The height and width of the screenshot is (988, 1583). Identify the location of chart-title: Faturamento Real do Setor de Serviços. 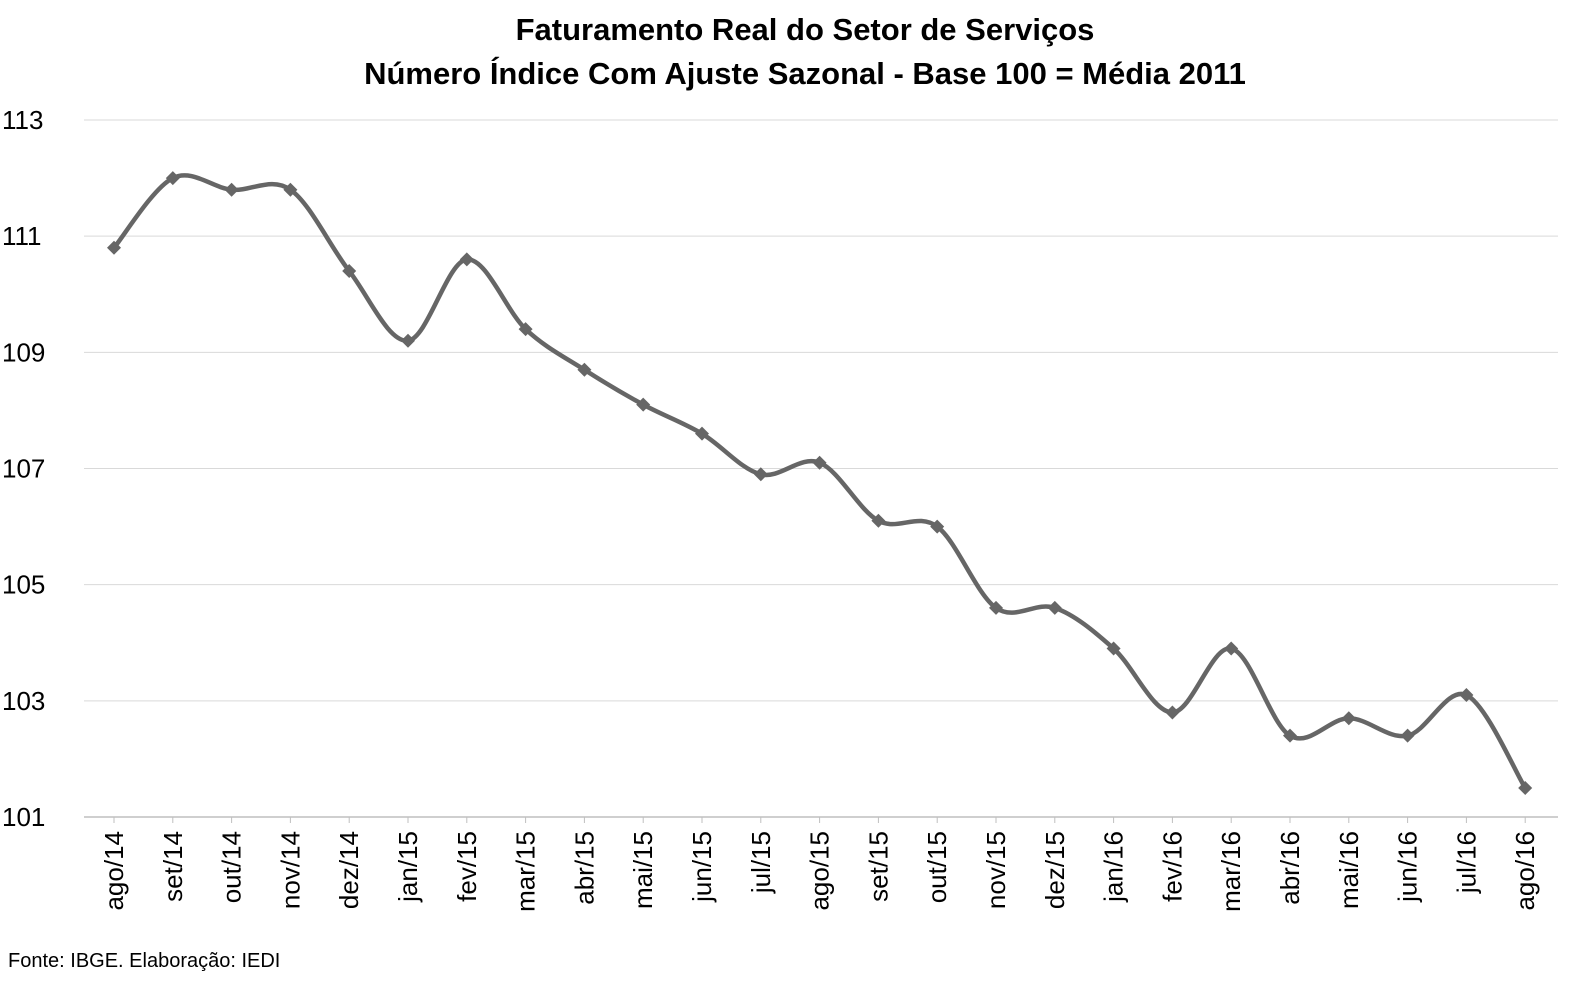
(805, 29).